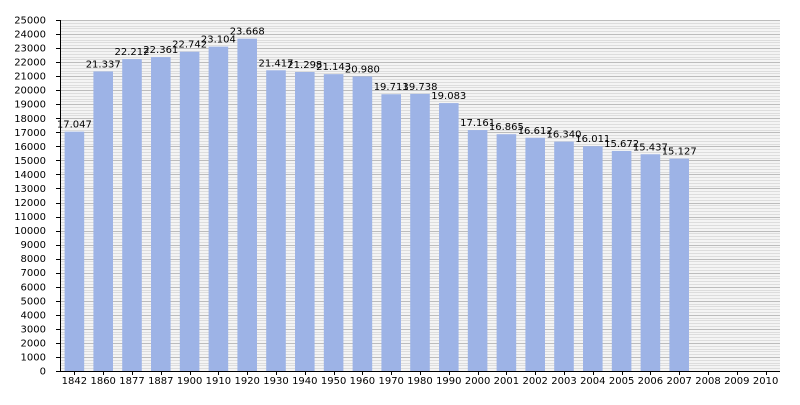 This screenshot has height=405, width=800. Describe the element at coordinates (246, 381) in the screenshot. I see `x-tick-label-1920: 1920` at that location.